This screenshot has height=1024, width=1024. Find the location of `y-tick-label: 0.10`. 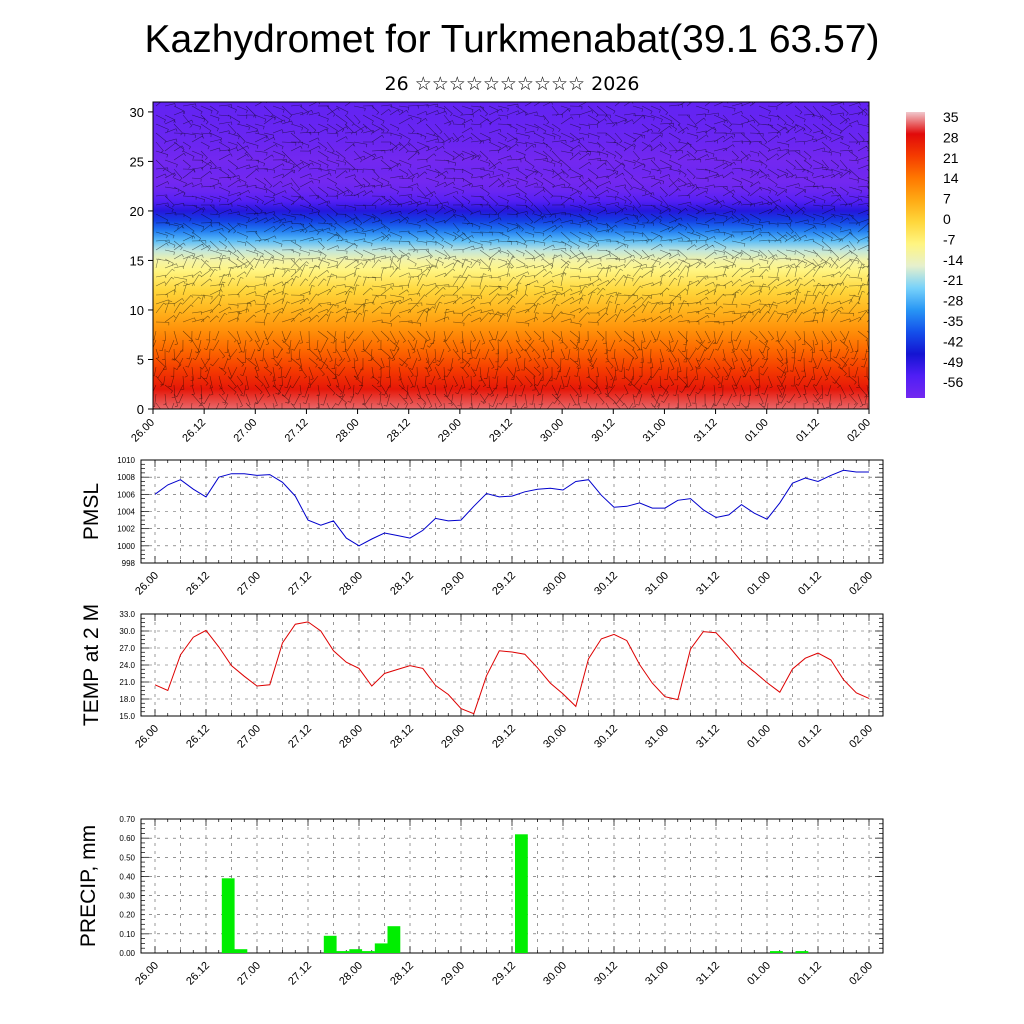

y-tick-label: 0.10 is located at coordinates (127, 934).